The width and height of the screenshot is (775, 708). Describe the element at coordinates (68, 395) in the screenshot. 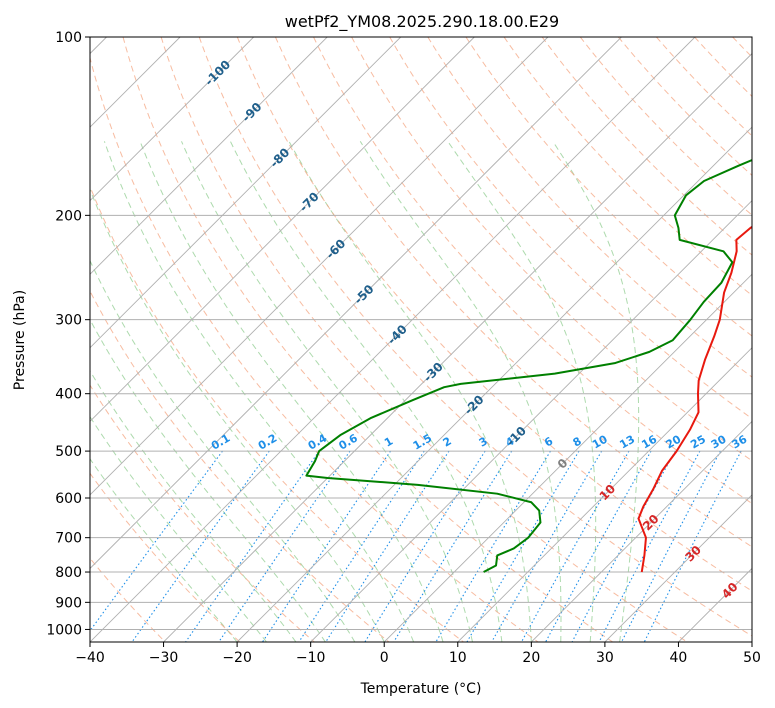

I see `y-tick-label: 400` at that location.